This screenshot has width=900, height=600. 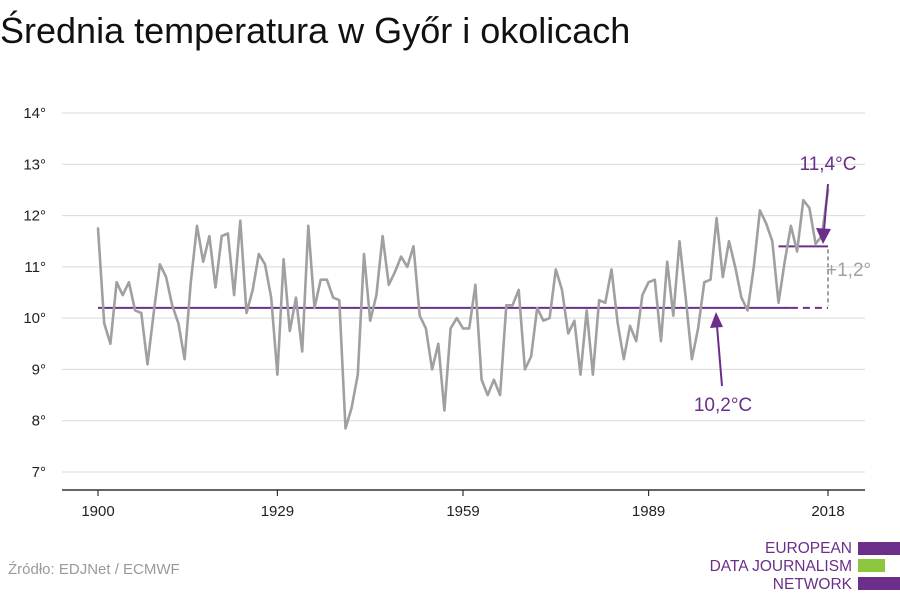 What do you see at coordinates (780, 566) in the screenshot?
I see `logo-line-data-journalism: DATA JOURNALISM` at bounding box center [780, 566].